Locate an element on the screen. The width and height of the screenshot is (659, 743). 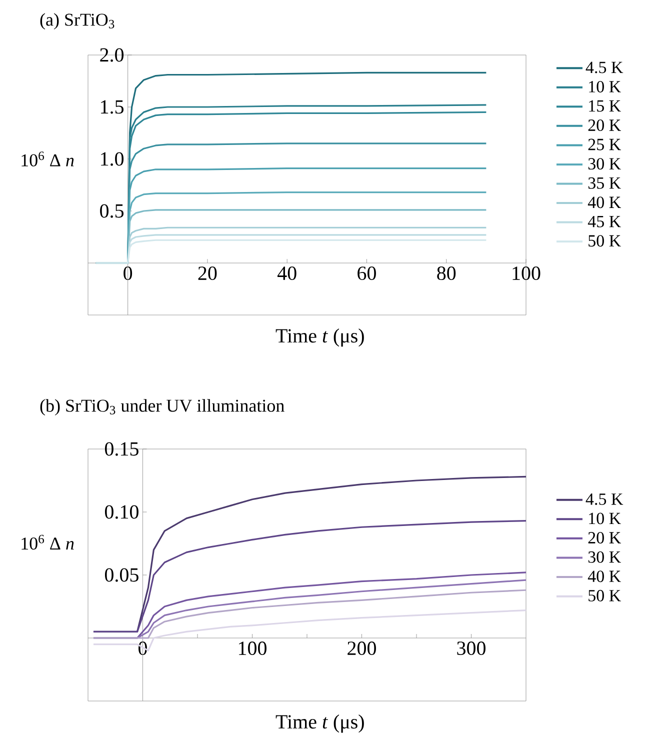
x-tick-label: 60 is located at coordinates (367, 273).